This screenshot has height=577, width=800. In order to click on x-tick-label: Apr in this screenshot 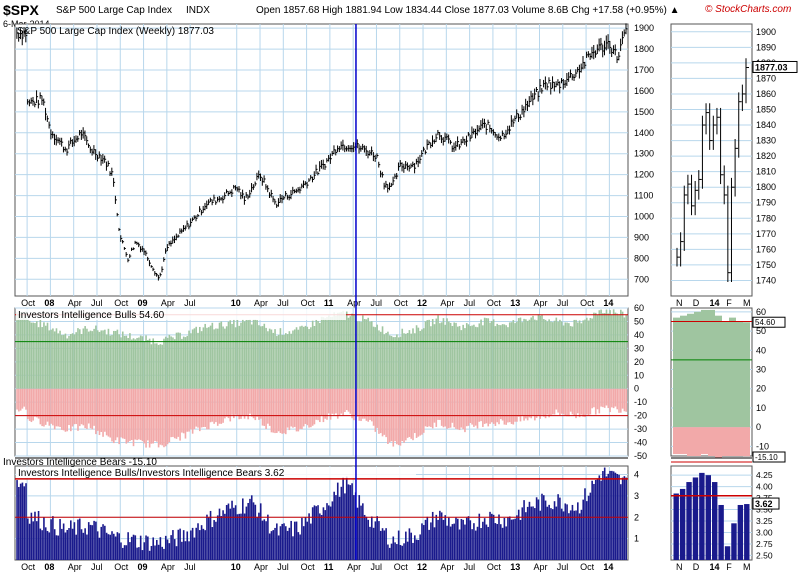, I will do `click(354, 567)`.